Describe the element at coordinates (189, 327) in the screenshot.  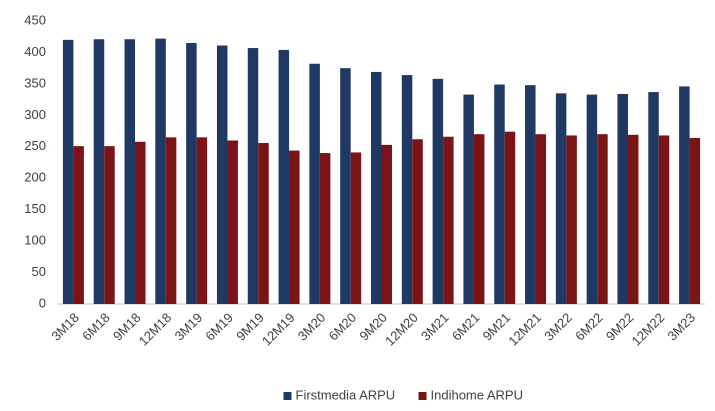
I see `x-tick-label: 3M19` at that location.